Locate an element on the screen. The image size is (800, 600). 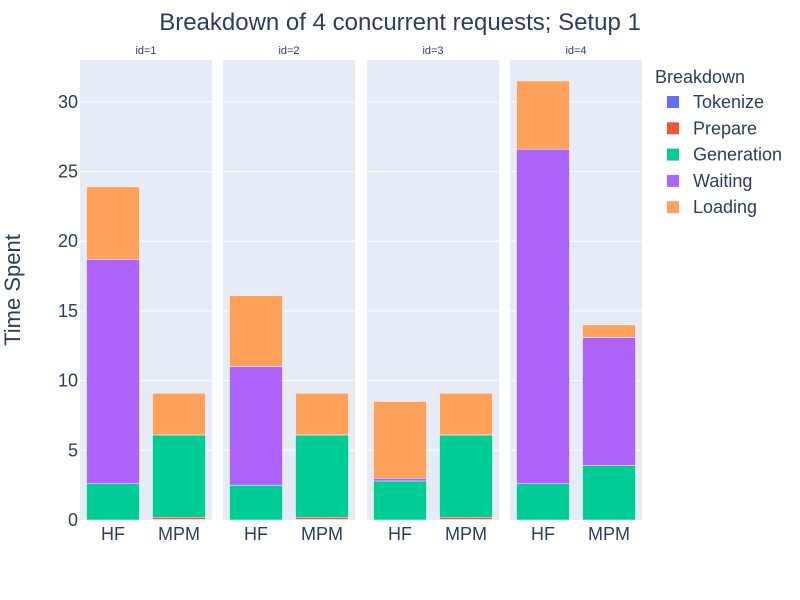
legend-label: Generation is located at coordinates (737, 155).